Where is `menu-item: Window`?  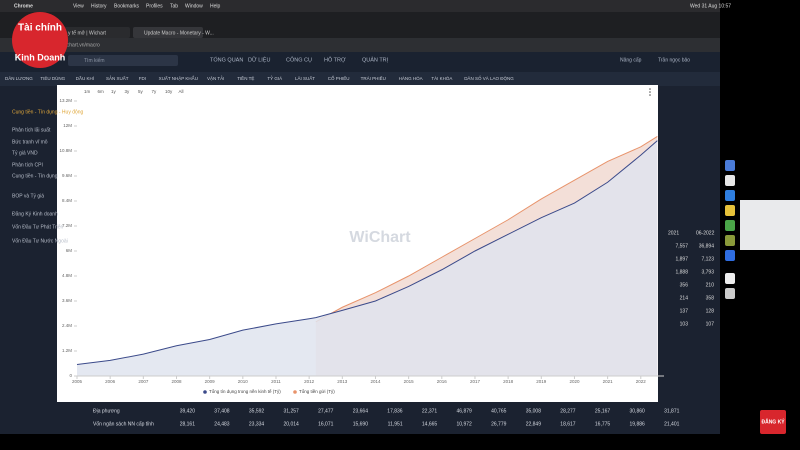 menu-item: Window is located at coordinates (194, 6).